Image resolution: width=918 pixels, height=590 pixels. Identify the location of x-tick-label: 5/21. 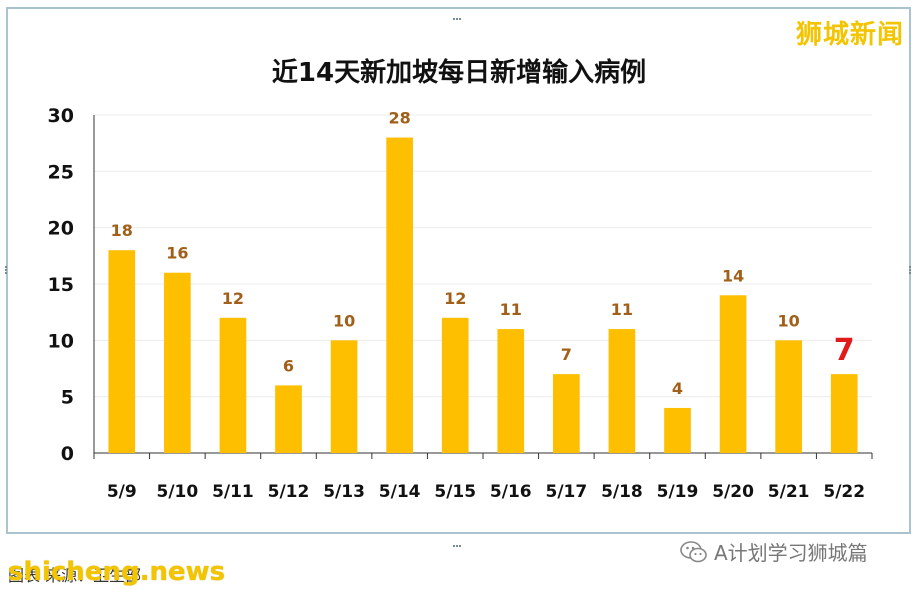
(789, 492).